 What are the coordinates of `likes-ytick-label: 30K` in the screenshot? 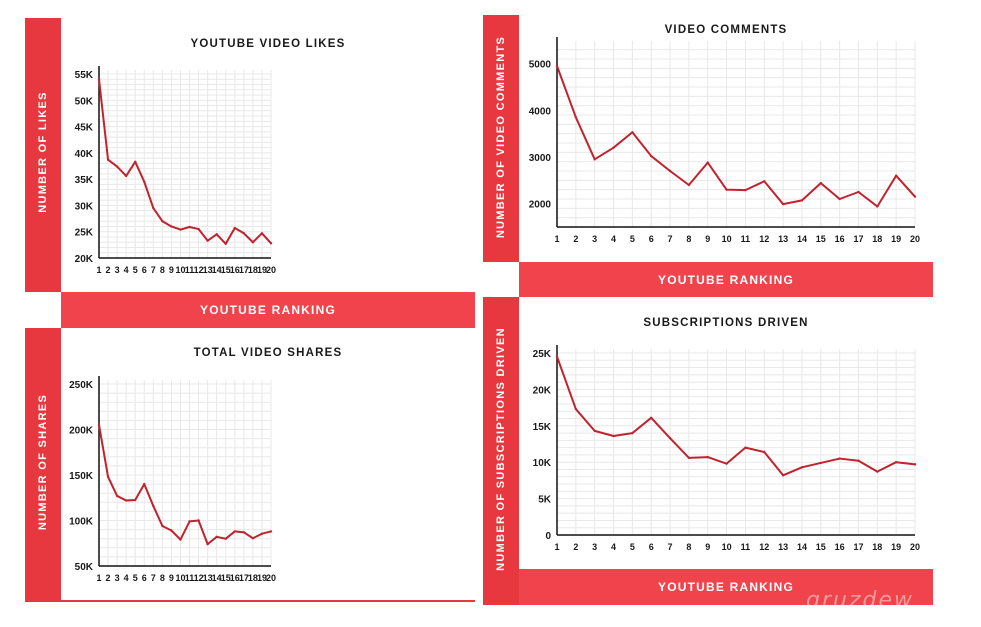 It's located at (84, 206).